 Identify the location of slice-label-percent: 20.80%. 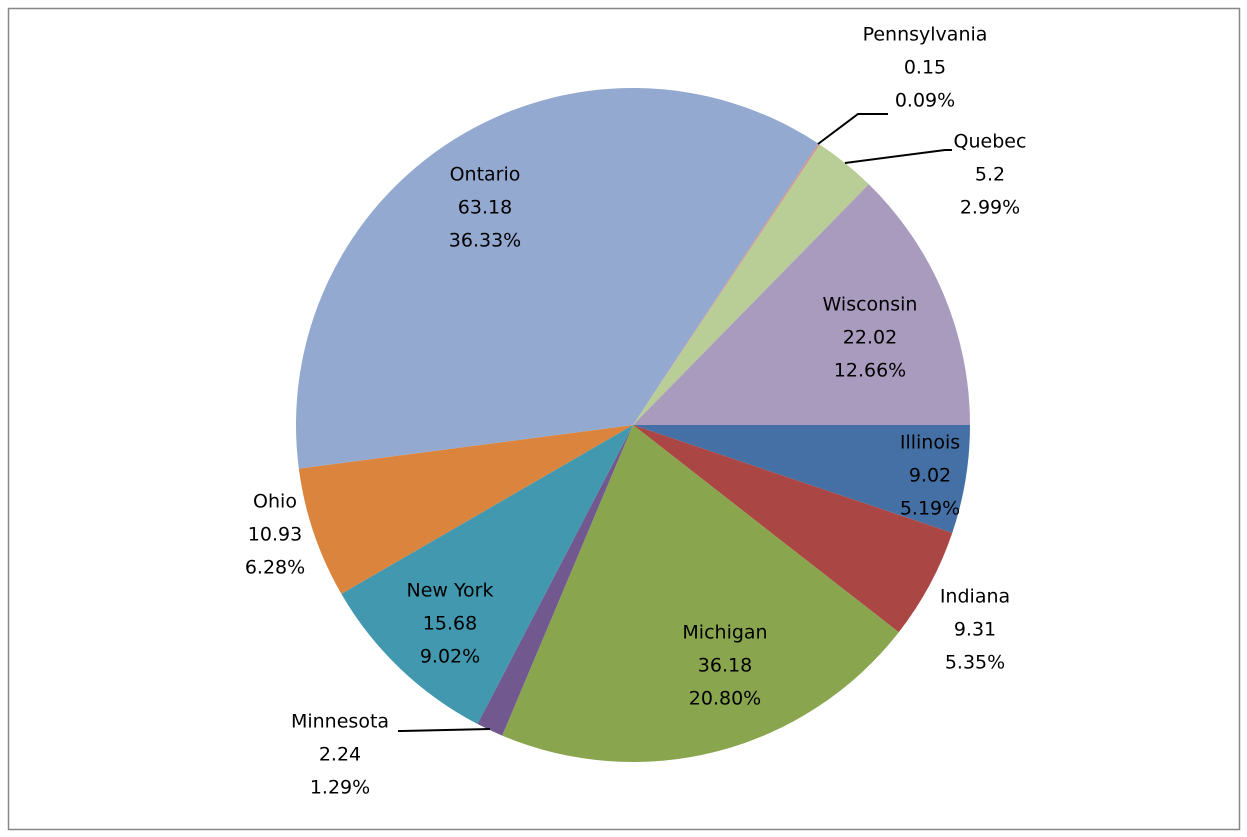
(725, 699).